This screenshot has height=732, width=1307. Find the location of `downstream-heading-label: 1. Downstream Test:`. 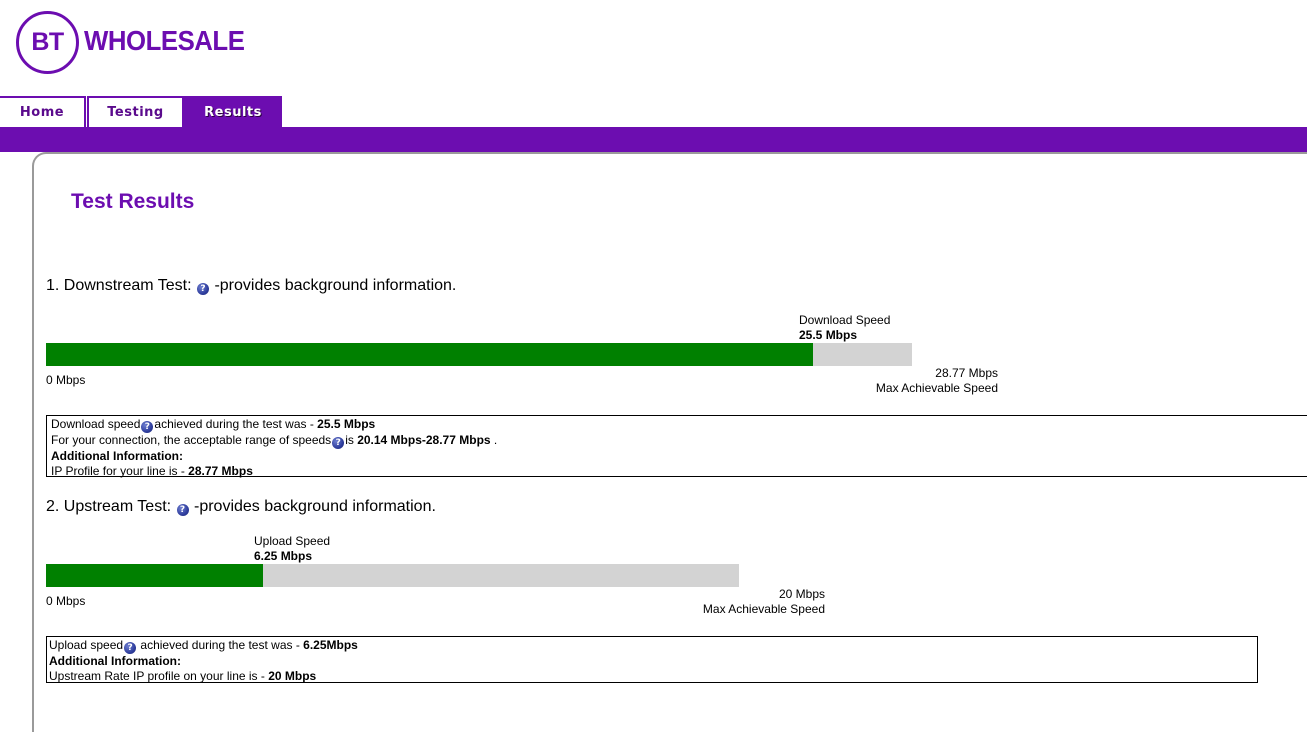

downstream-heading-label: 1. Downstream Test: is located at coordinates (119, 285).